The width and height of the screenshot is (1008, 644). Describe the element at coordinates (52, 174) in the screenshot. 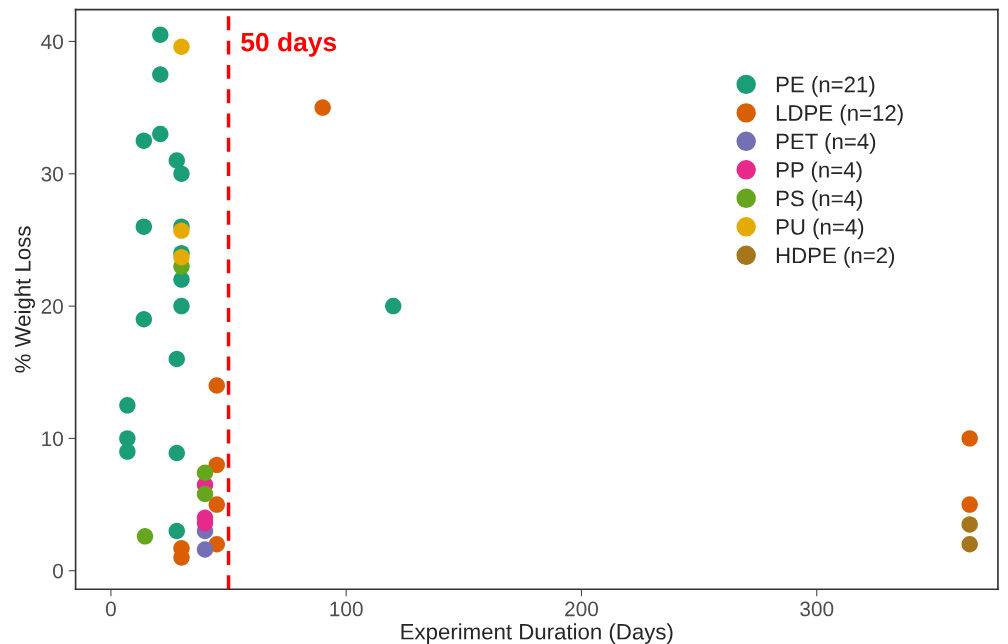

I see `y-tick-label: 30` at that location.